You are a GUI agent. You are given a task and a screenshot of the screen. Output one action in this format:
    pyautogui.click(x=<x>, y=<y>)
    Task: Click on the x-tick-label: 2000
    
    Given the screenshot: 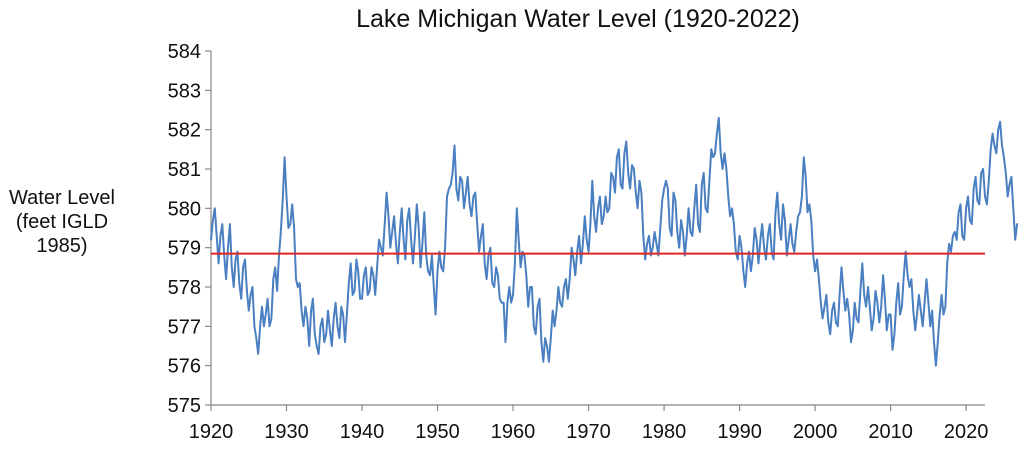 What is the action you would take?
    pyautogui.click(x=815, y=432)
    